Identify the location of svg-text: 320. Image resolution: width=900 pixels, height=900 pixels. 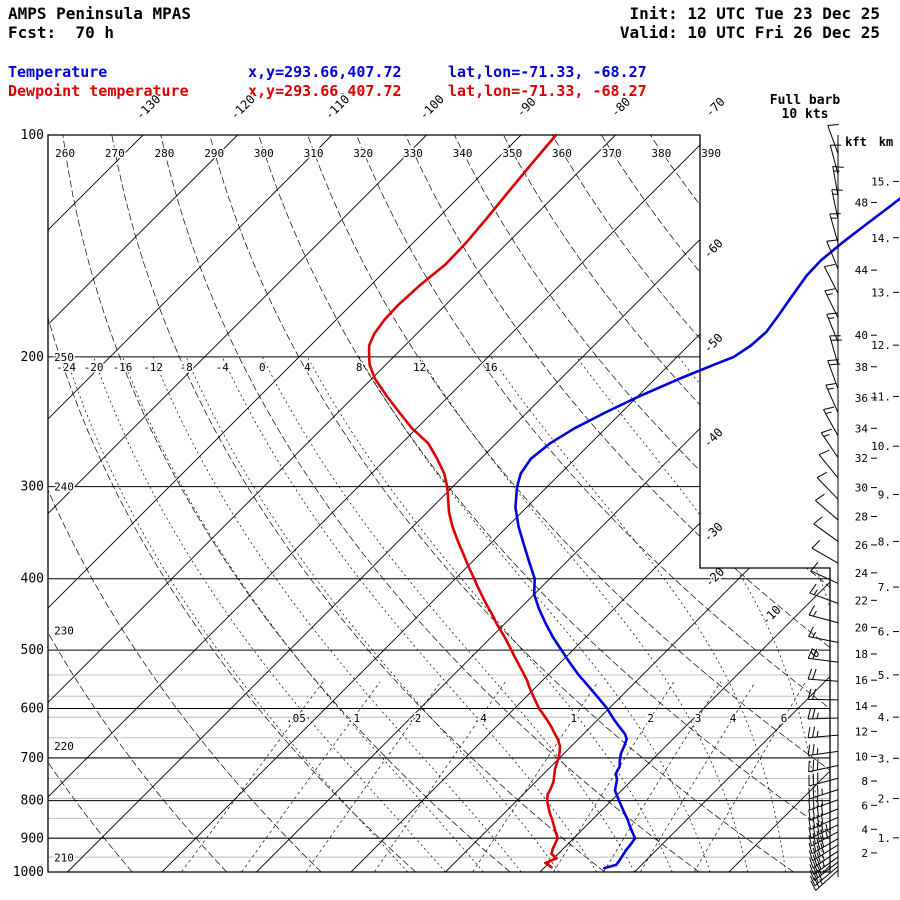
(363, 153).